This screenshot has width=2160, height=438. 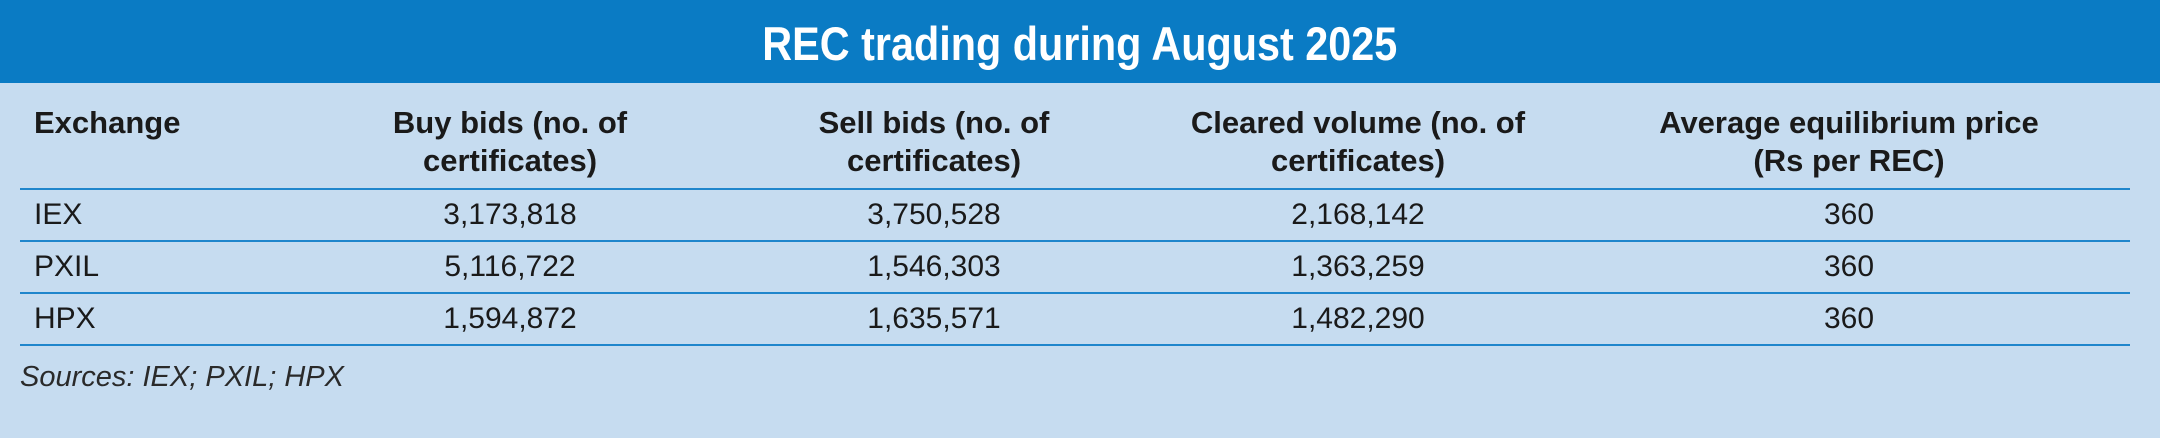 What do you see at coordinates (934, 319) in the screenshot?
I see `sell-bids-cell: 1,635,571` at bounding box center [934, 319].